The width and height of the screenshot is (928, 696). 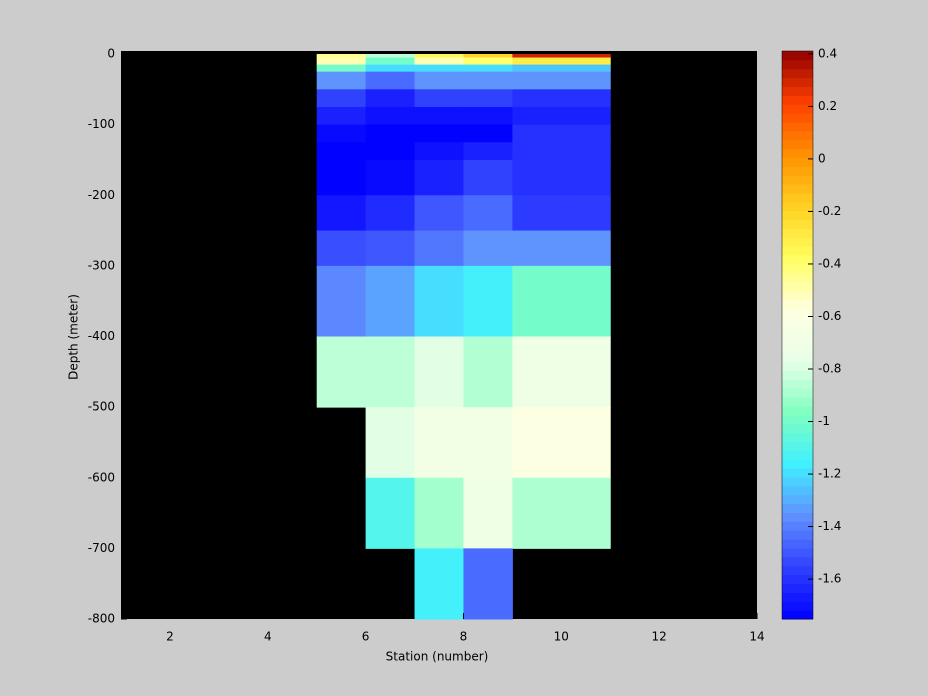 I want to click on y-tick-label: -100, so click(x=101, y=124).